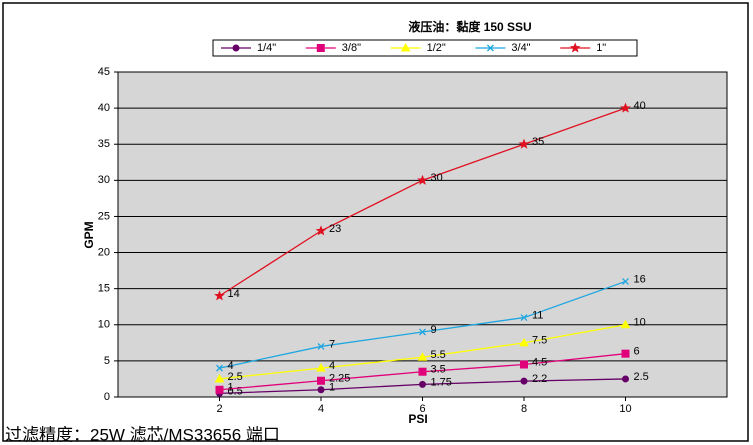 The image size is (753, 445). I want to click on data-label: 40, so click(640, 106).